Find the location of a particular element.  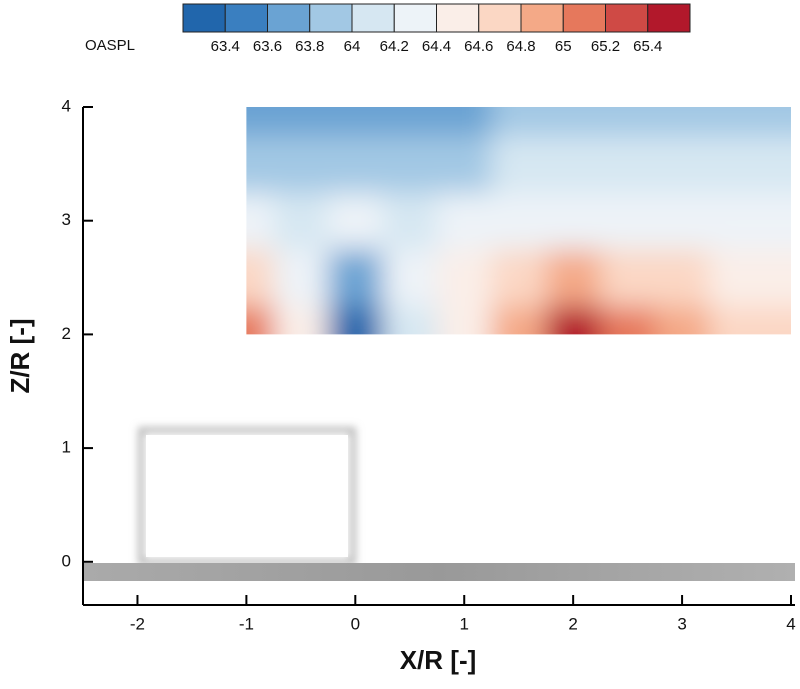

colorbar-tick-label: 64.8 is located at coordinates (520, 46).